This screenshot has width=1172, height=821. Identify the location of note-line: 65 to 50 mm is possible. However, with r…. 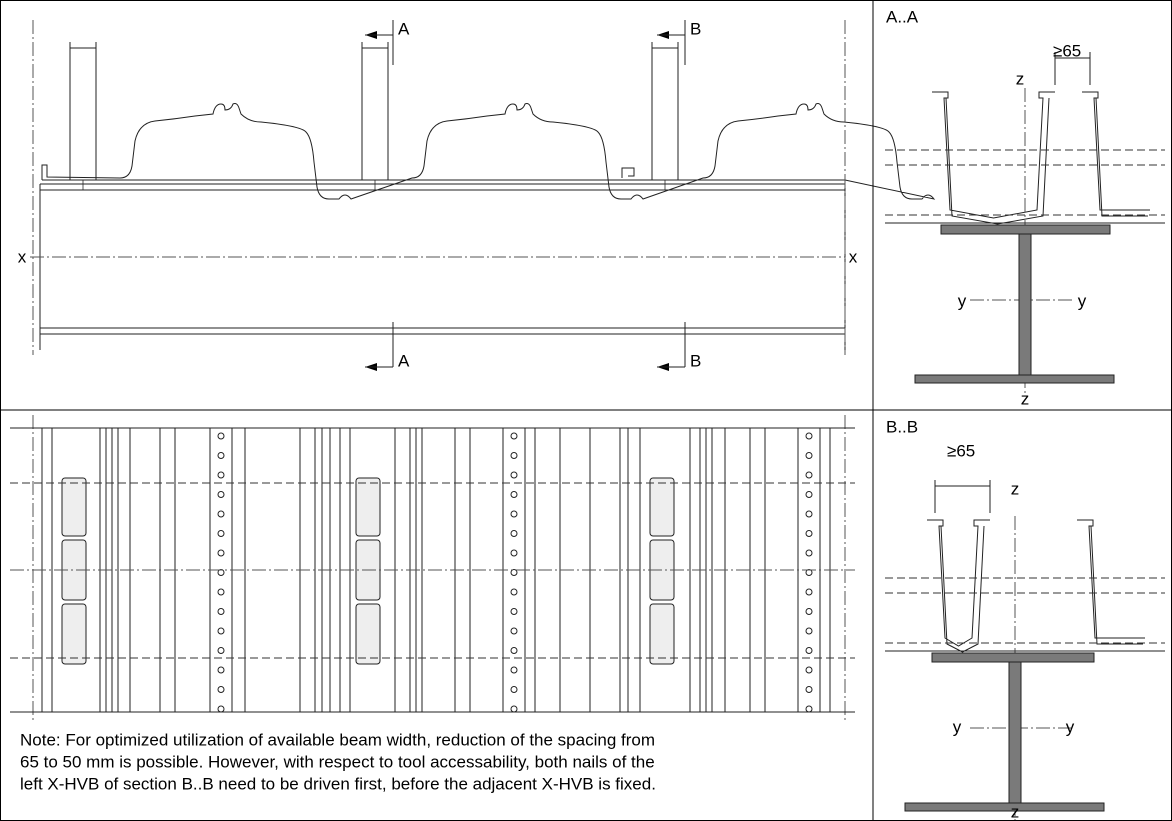
(337, 761).